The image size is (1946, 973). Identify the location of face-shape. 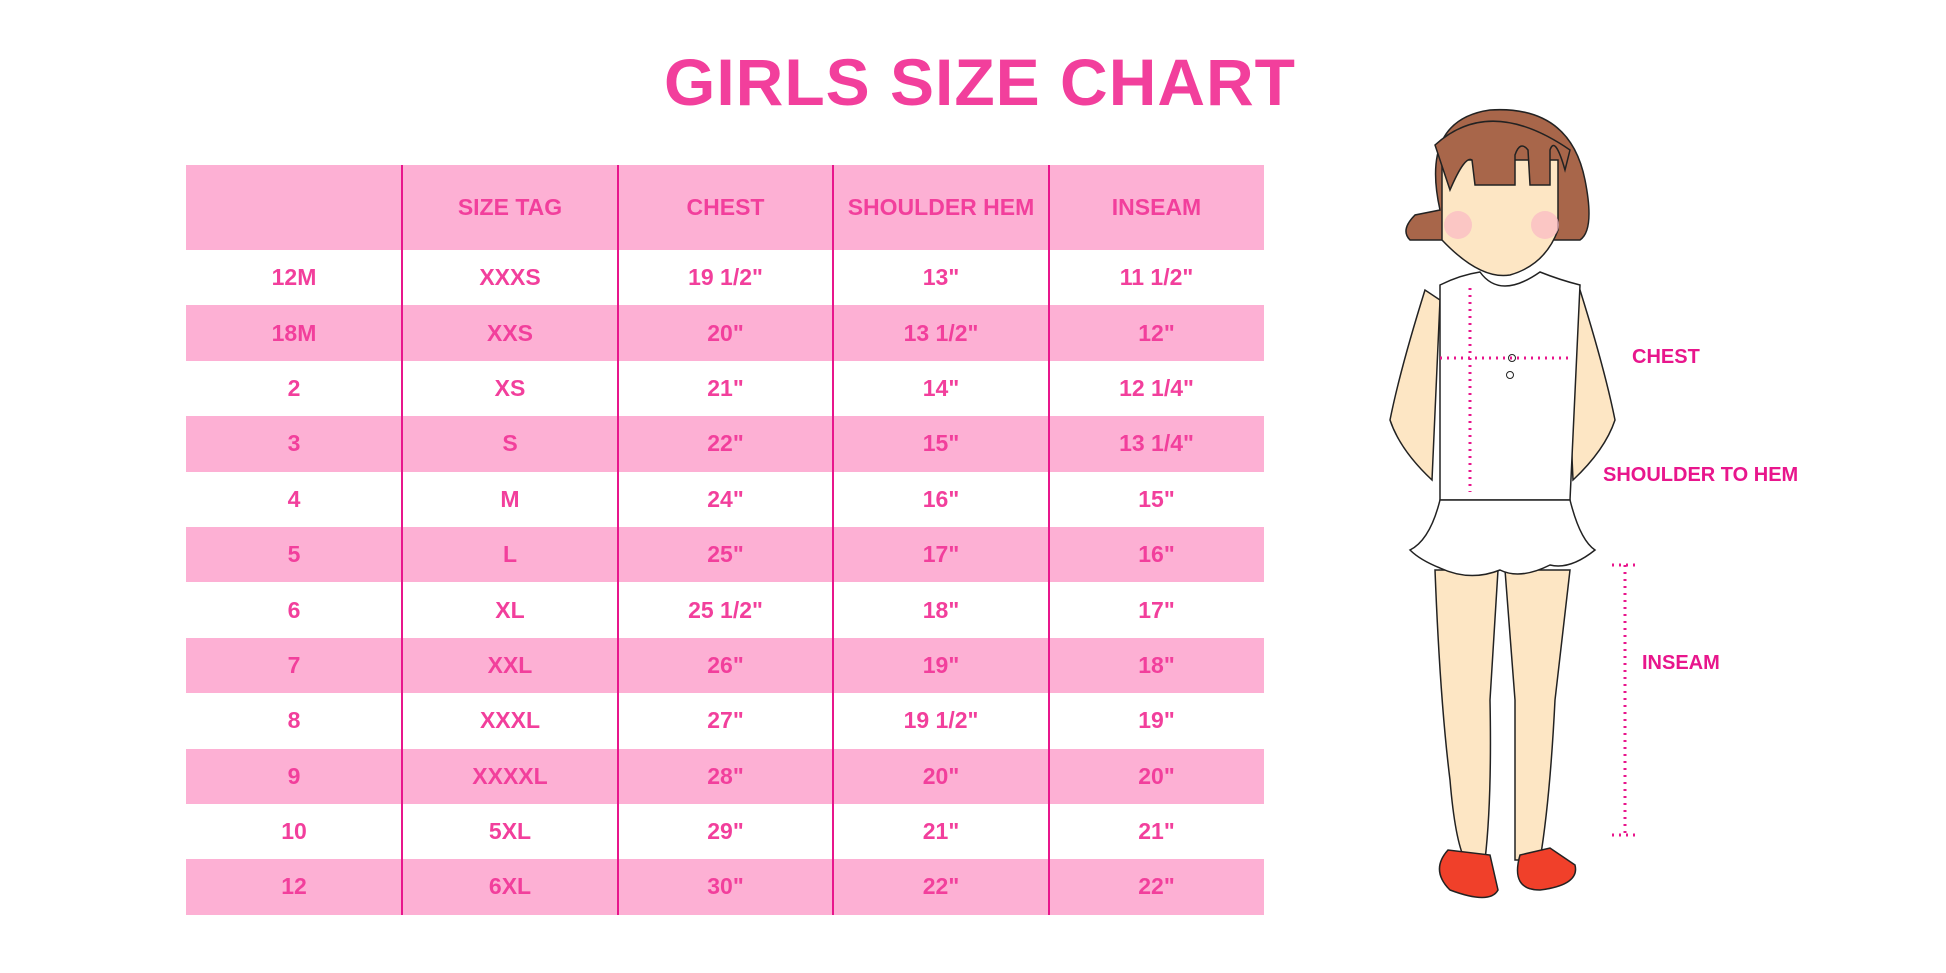
(1500, 218).